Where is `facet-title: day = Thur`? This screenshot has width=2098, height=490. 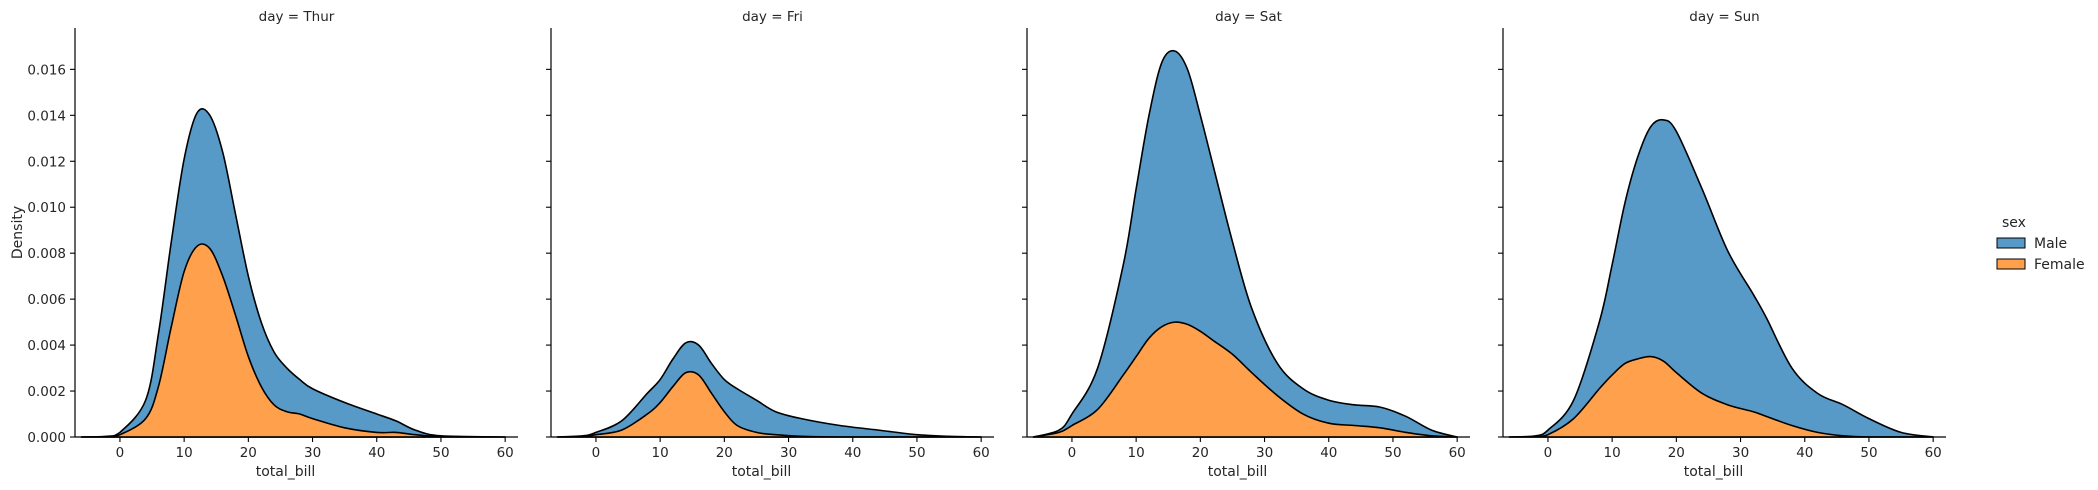
facet-title: day = Thur is located at coordinates (297, 17).